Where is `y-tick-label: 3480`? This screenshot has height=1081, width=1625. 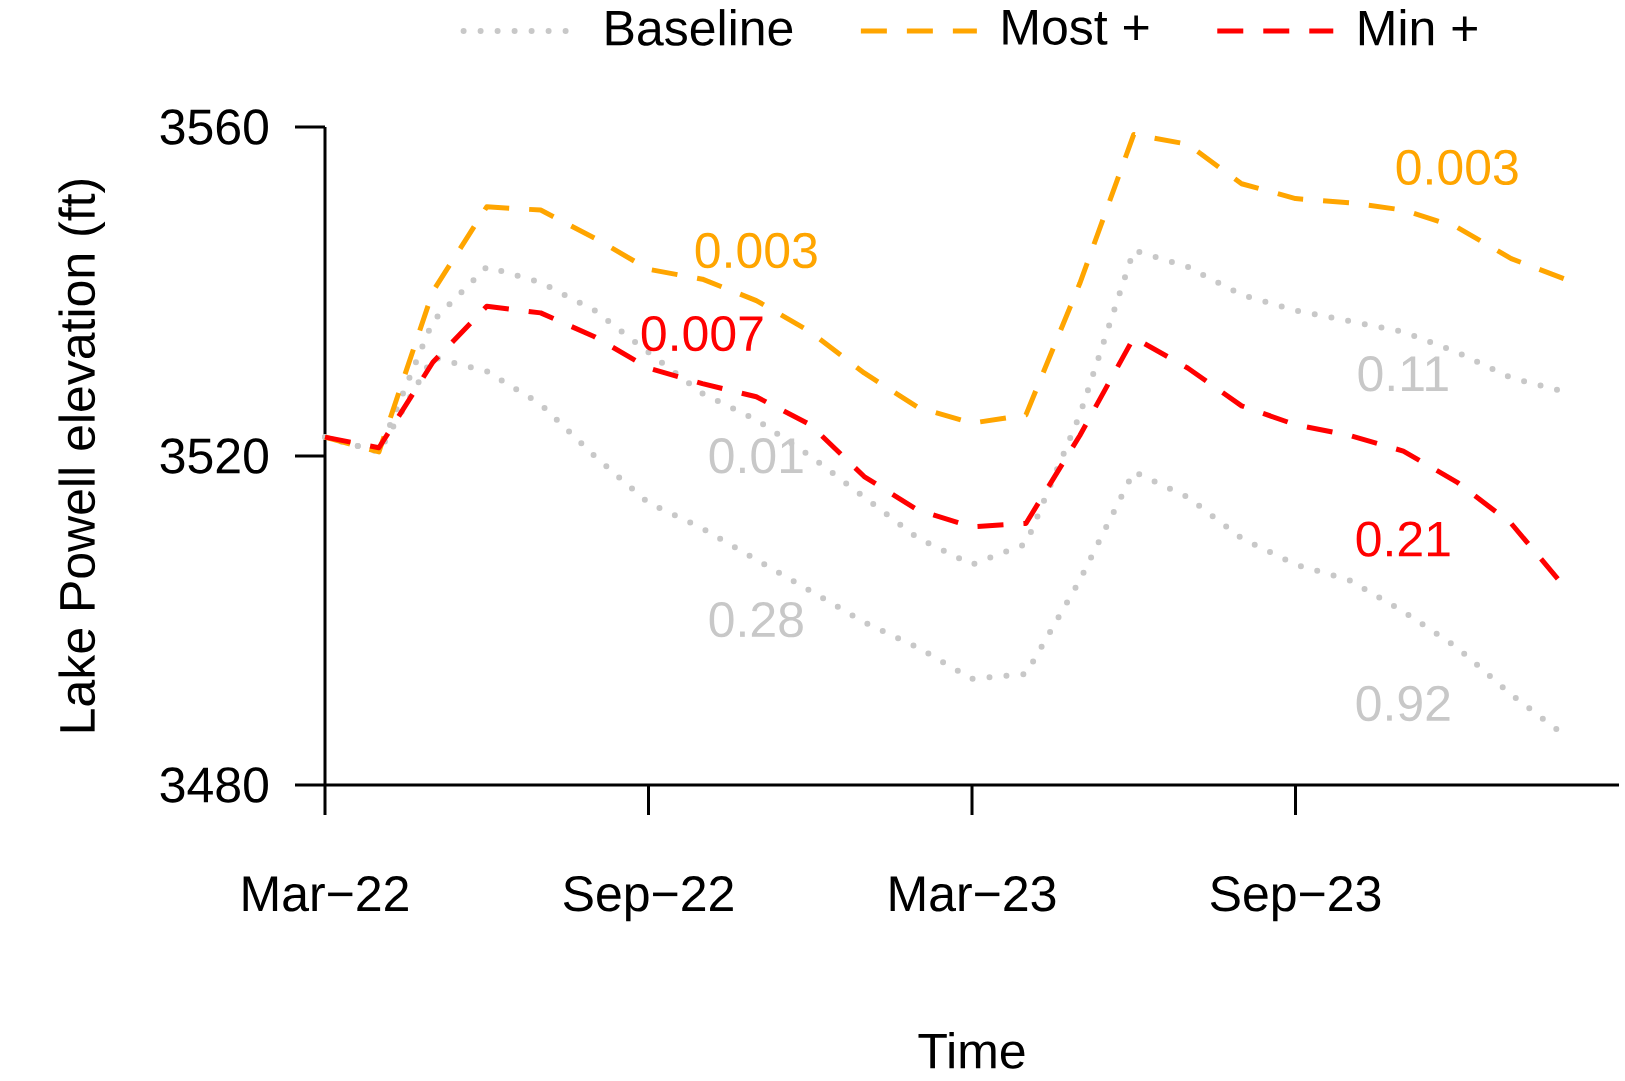
y-tick-label: 3480 is located at coordinates (214, 785).